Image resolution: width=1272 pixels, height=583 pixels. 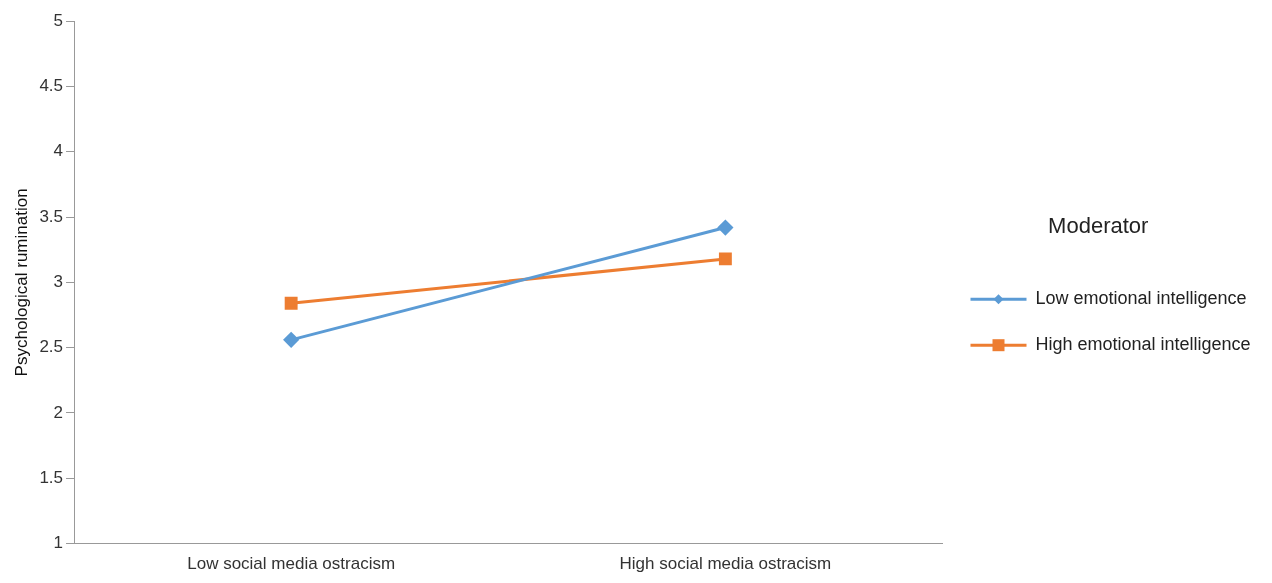 What do you see at coordinates (1098, 225) in the screenshot?
I see `legend-title: Moderator` at bounding box center [1098, 225].